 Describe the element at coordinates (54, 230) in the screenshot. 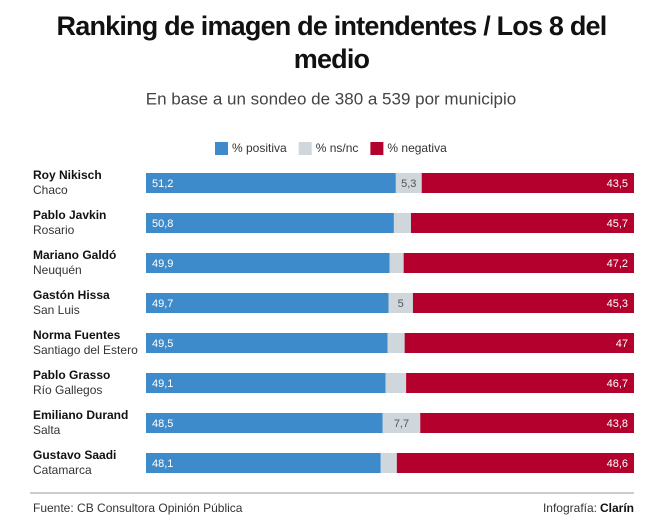

I see `category-sublabel: Rosario` at that location.